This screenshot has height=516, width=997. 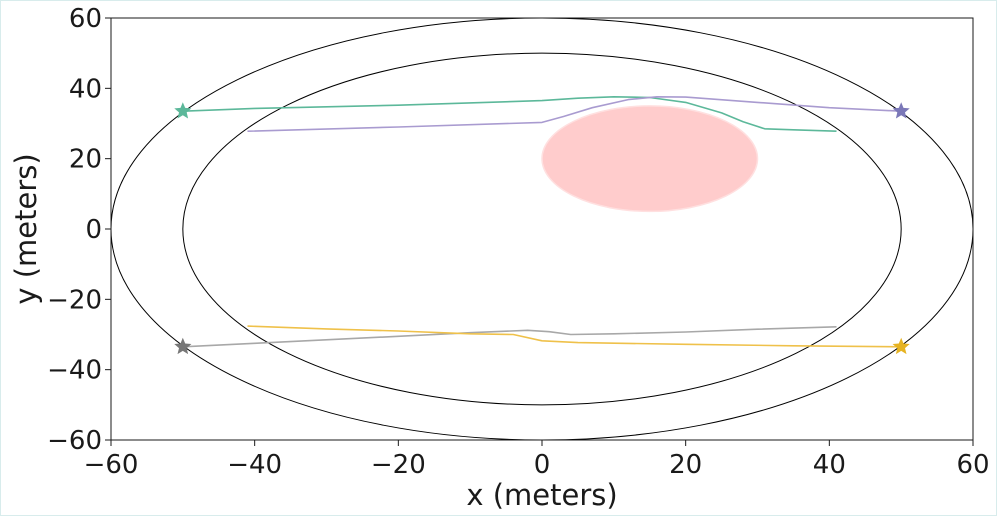 What do you see at coordinates (85, 89) in the screenshot?
I see `y-tick-label: 40` at bounding box center [85, 89].